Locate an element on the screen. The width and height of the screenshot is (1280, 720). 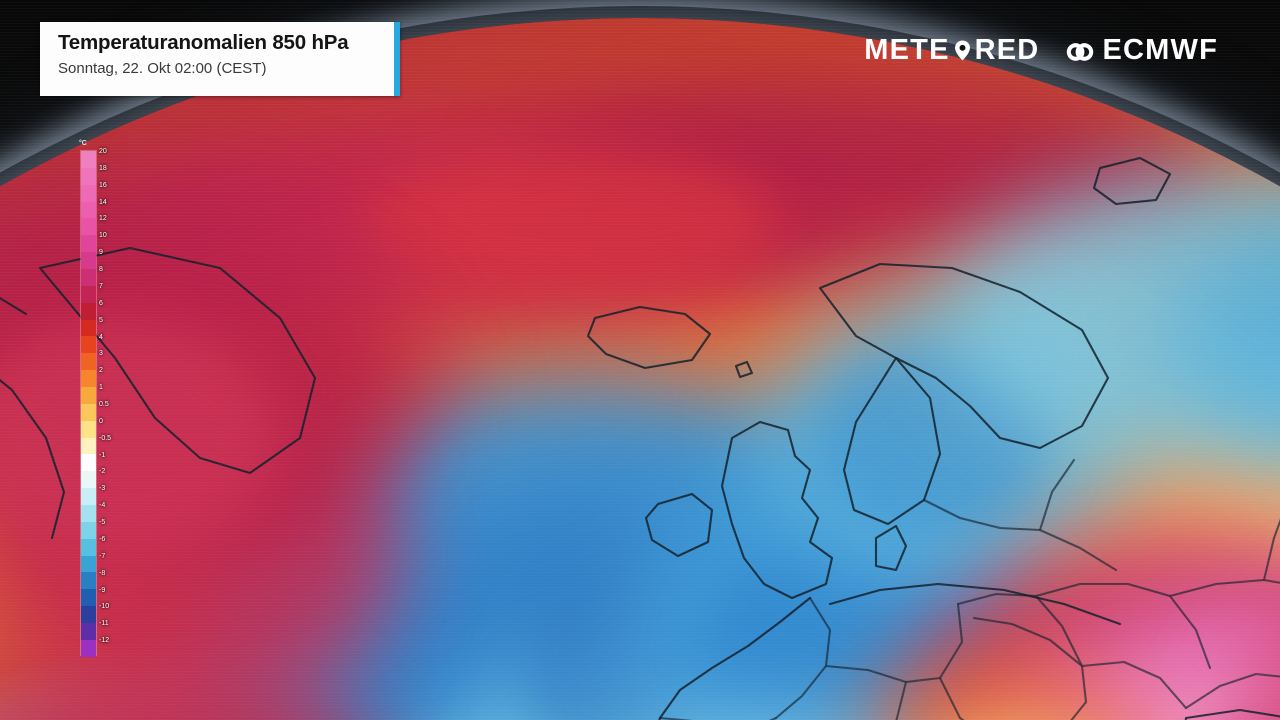
meteored-text-after: RED is located at coordinates (1007, 50).